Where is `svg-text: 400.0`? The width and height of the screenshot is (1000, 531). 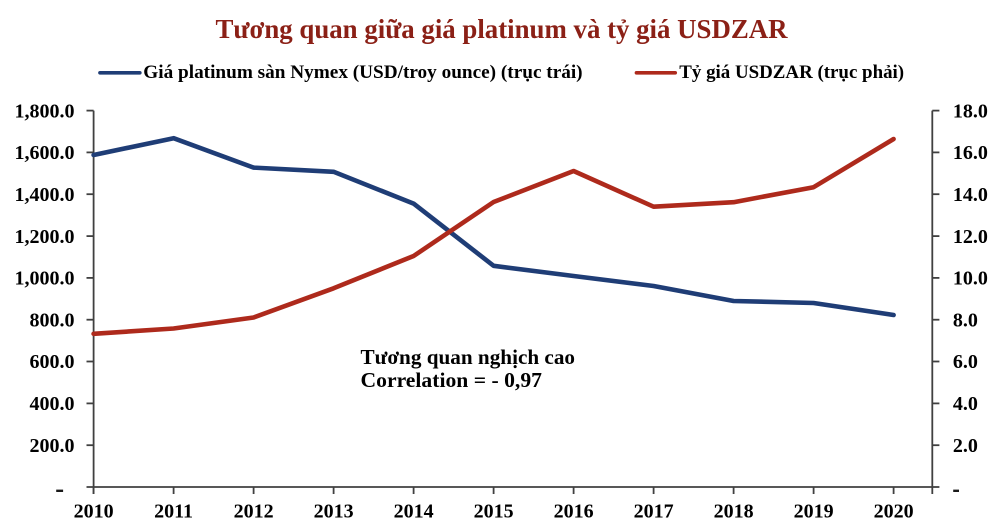 svg-text: 400.0 is located at coordinates (52, 404).